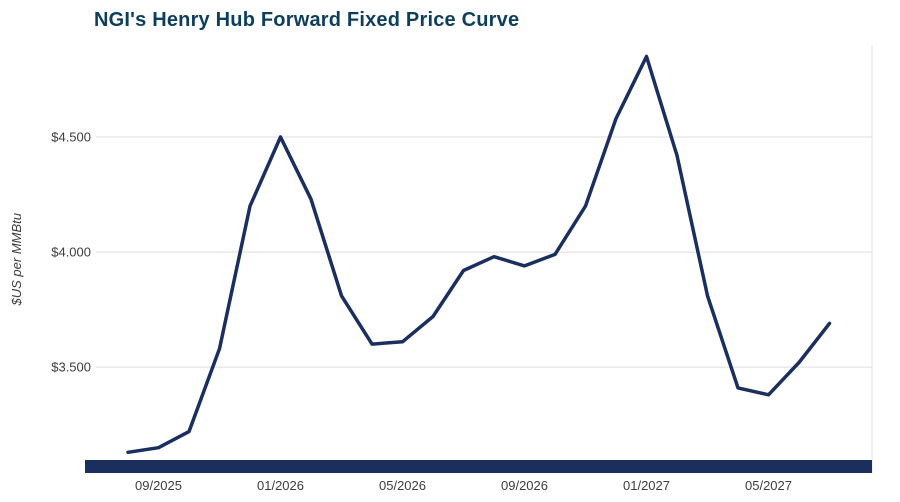 The width and height of the screenshot is (900, 502). I want to click on y-tick-label: $4.500, so click(71, 137).